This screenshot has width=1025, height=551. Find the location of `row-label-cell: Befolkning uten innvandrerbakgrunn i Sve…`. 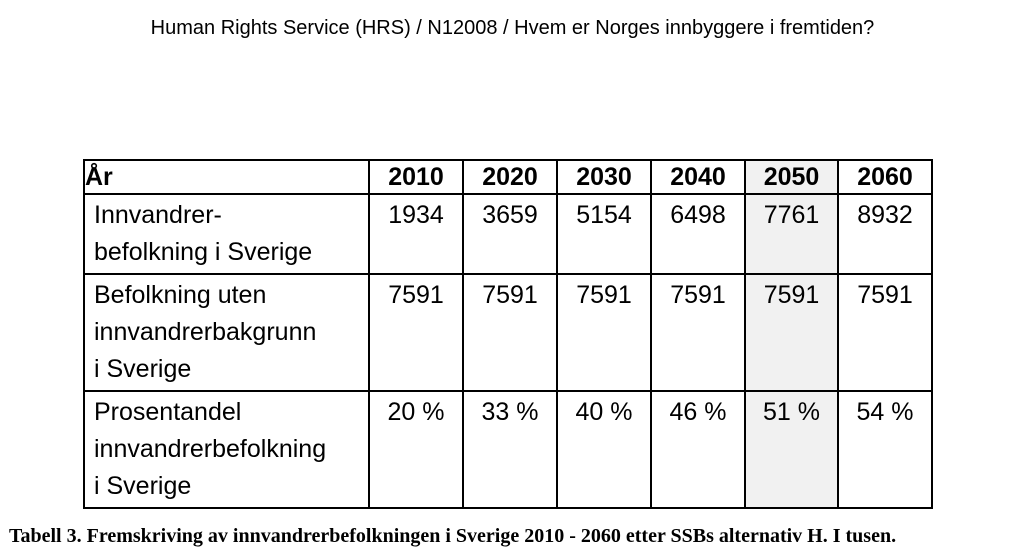

row-label-cell: Befolkning uten innvandrerbakgrunn i Sve… is located at coordinates (226, 332).